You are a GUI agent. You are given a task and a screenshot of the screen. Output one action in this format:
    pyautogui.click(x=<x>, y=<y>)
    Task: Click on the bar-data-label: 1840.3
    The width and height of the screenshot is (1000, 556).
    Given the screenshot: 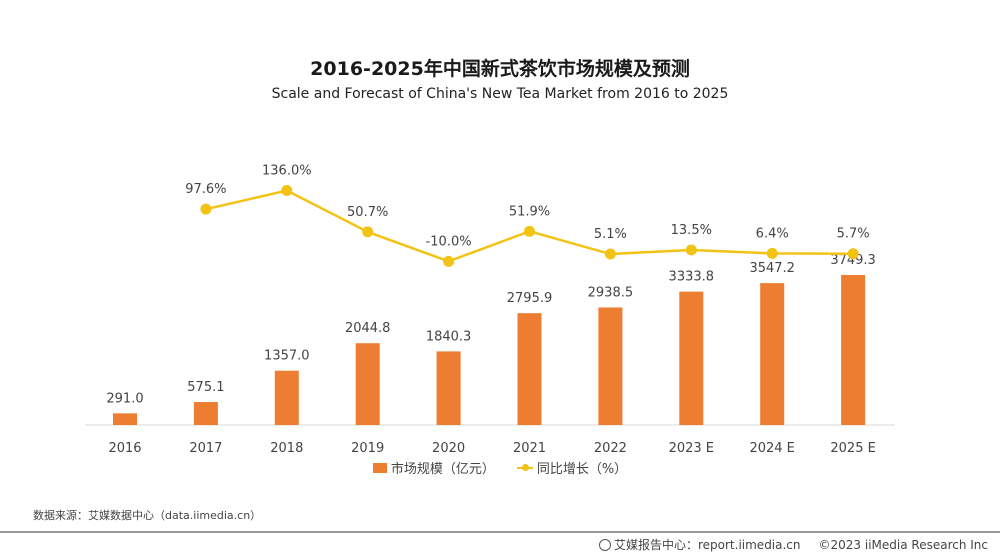 What is the action you would take?
    pyautogui.click(x=449, y=336)
    